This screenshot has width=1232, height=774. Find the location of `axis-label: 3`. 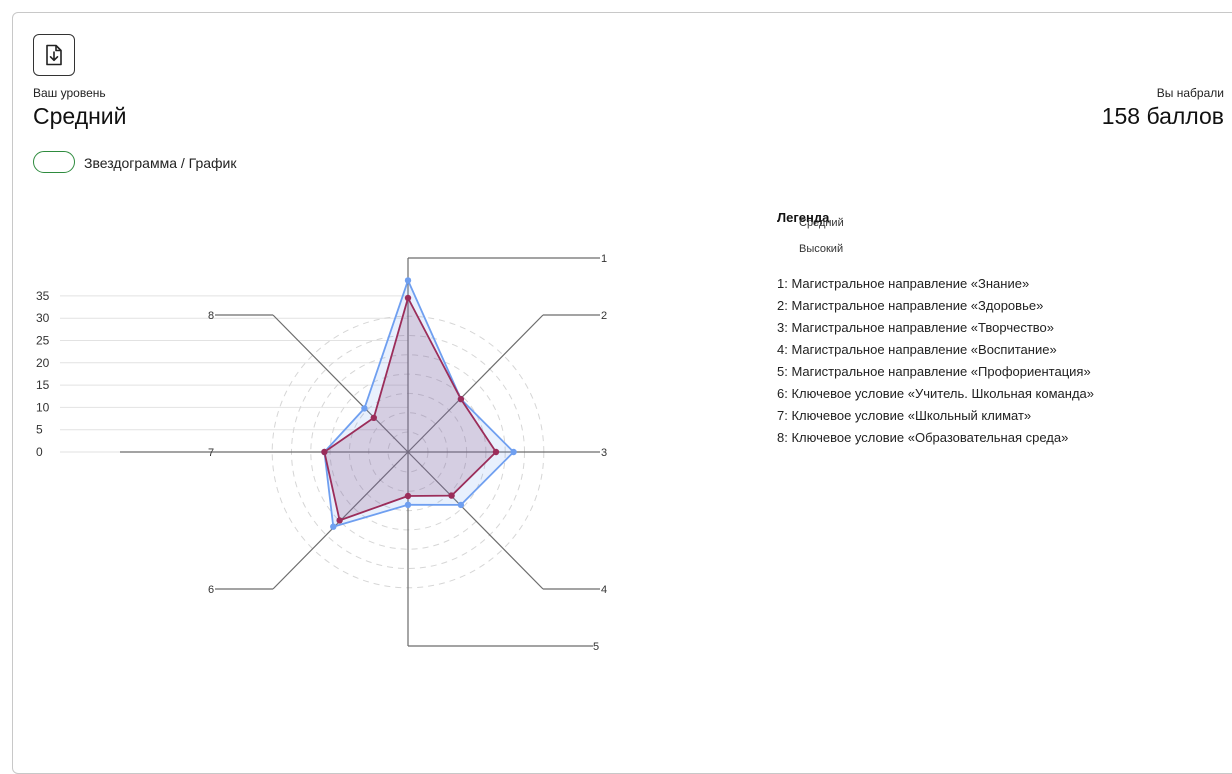

axis-label: 3 is located at coordinates (604, 453).